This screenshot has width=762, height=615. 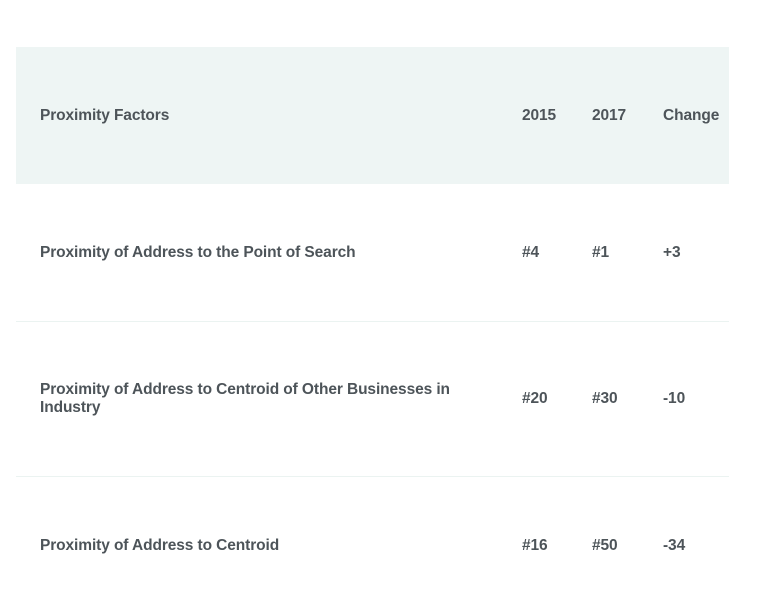 I want to click on rank-2015: #20, so click(x=535, y=399).